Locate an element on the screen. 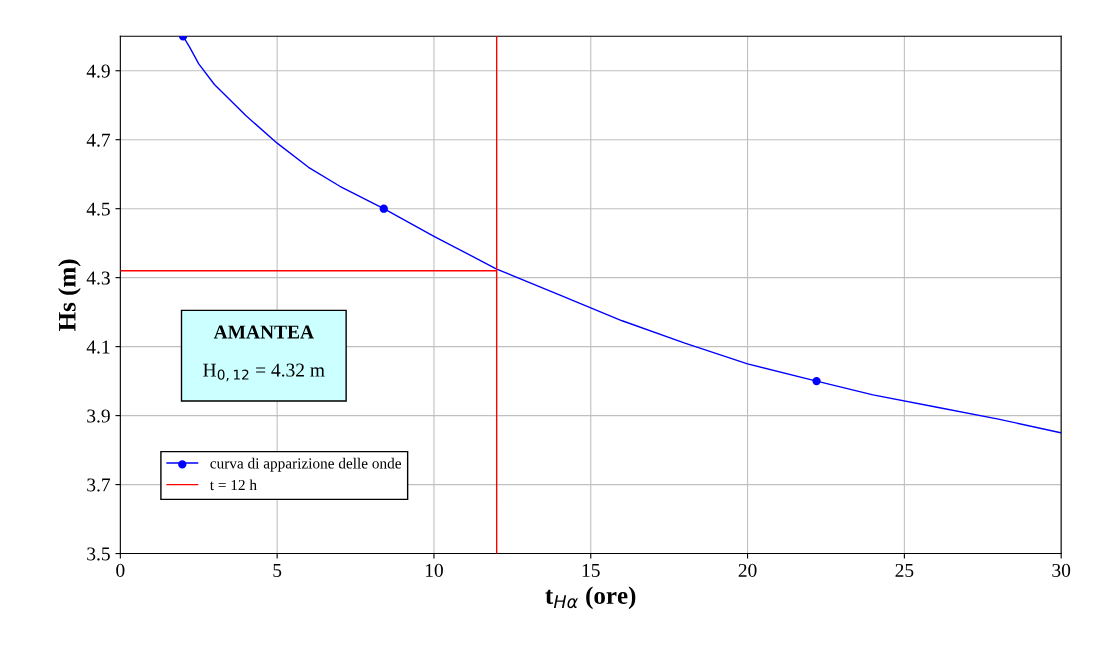 This screenshot has height=659, width=1094. y-tick-label: 4.3 is located at coordinates (98, 278).